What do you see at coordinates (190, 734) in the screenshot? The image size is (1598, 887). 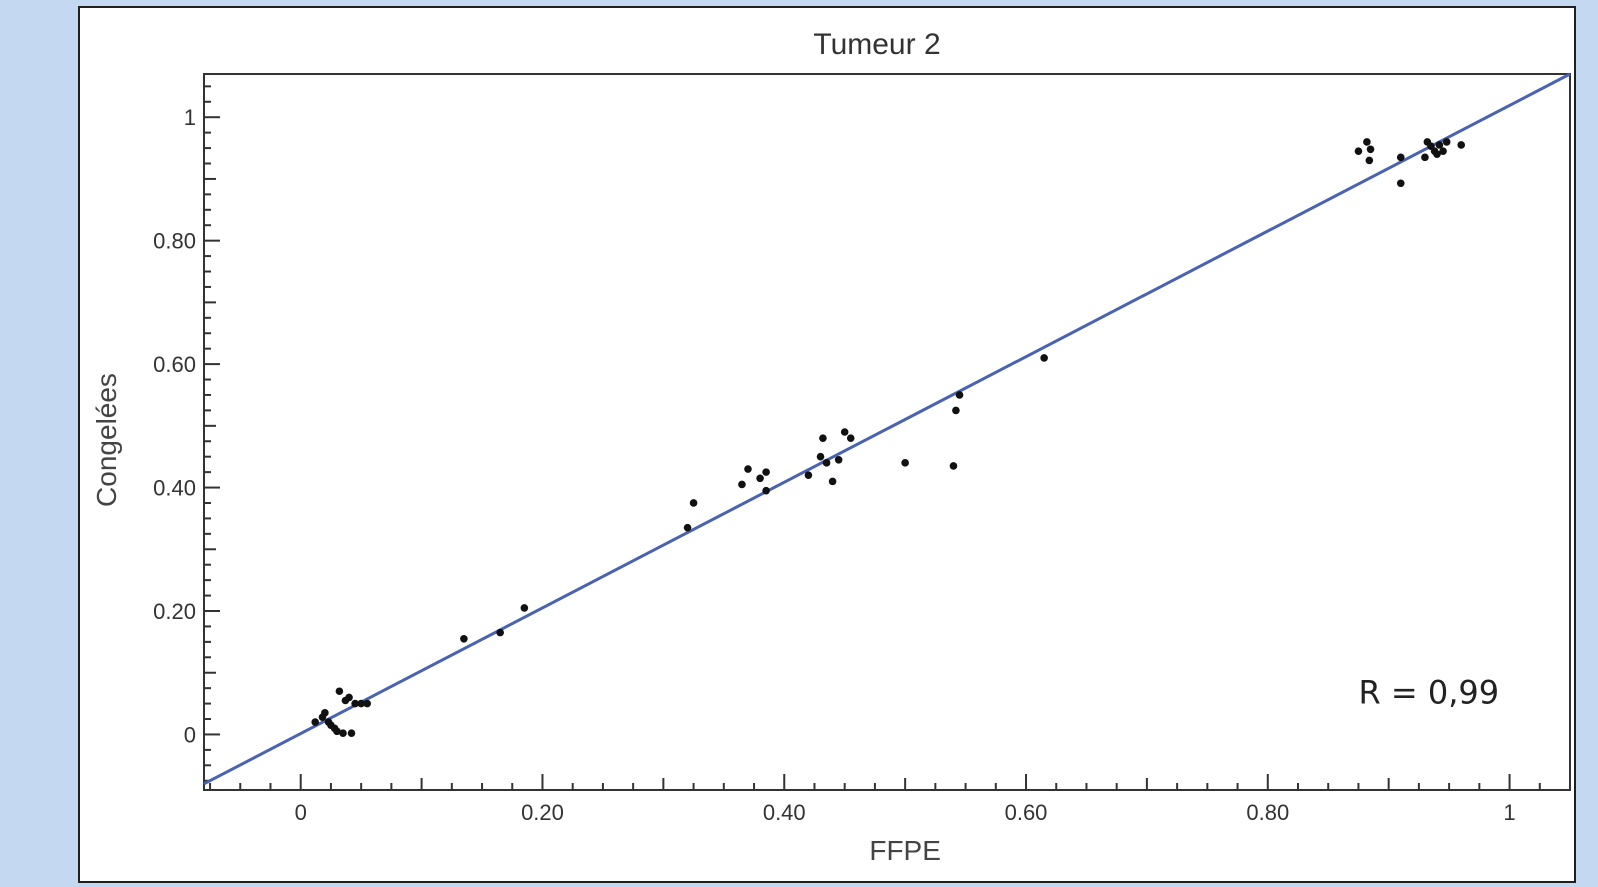 I see `y-tick-label: 0` at bounding box center [190, 734].